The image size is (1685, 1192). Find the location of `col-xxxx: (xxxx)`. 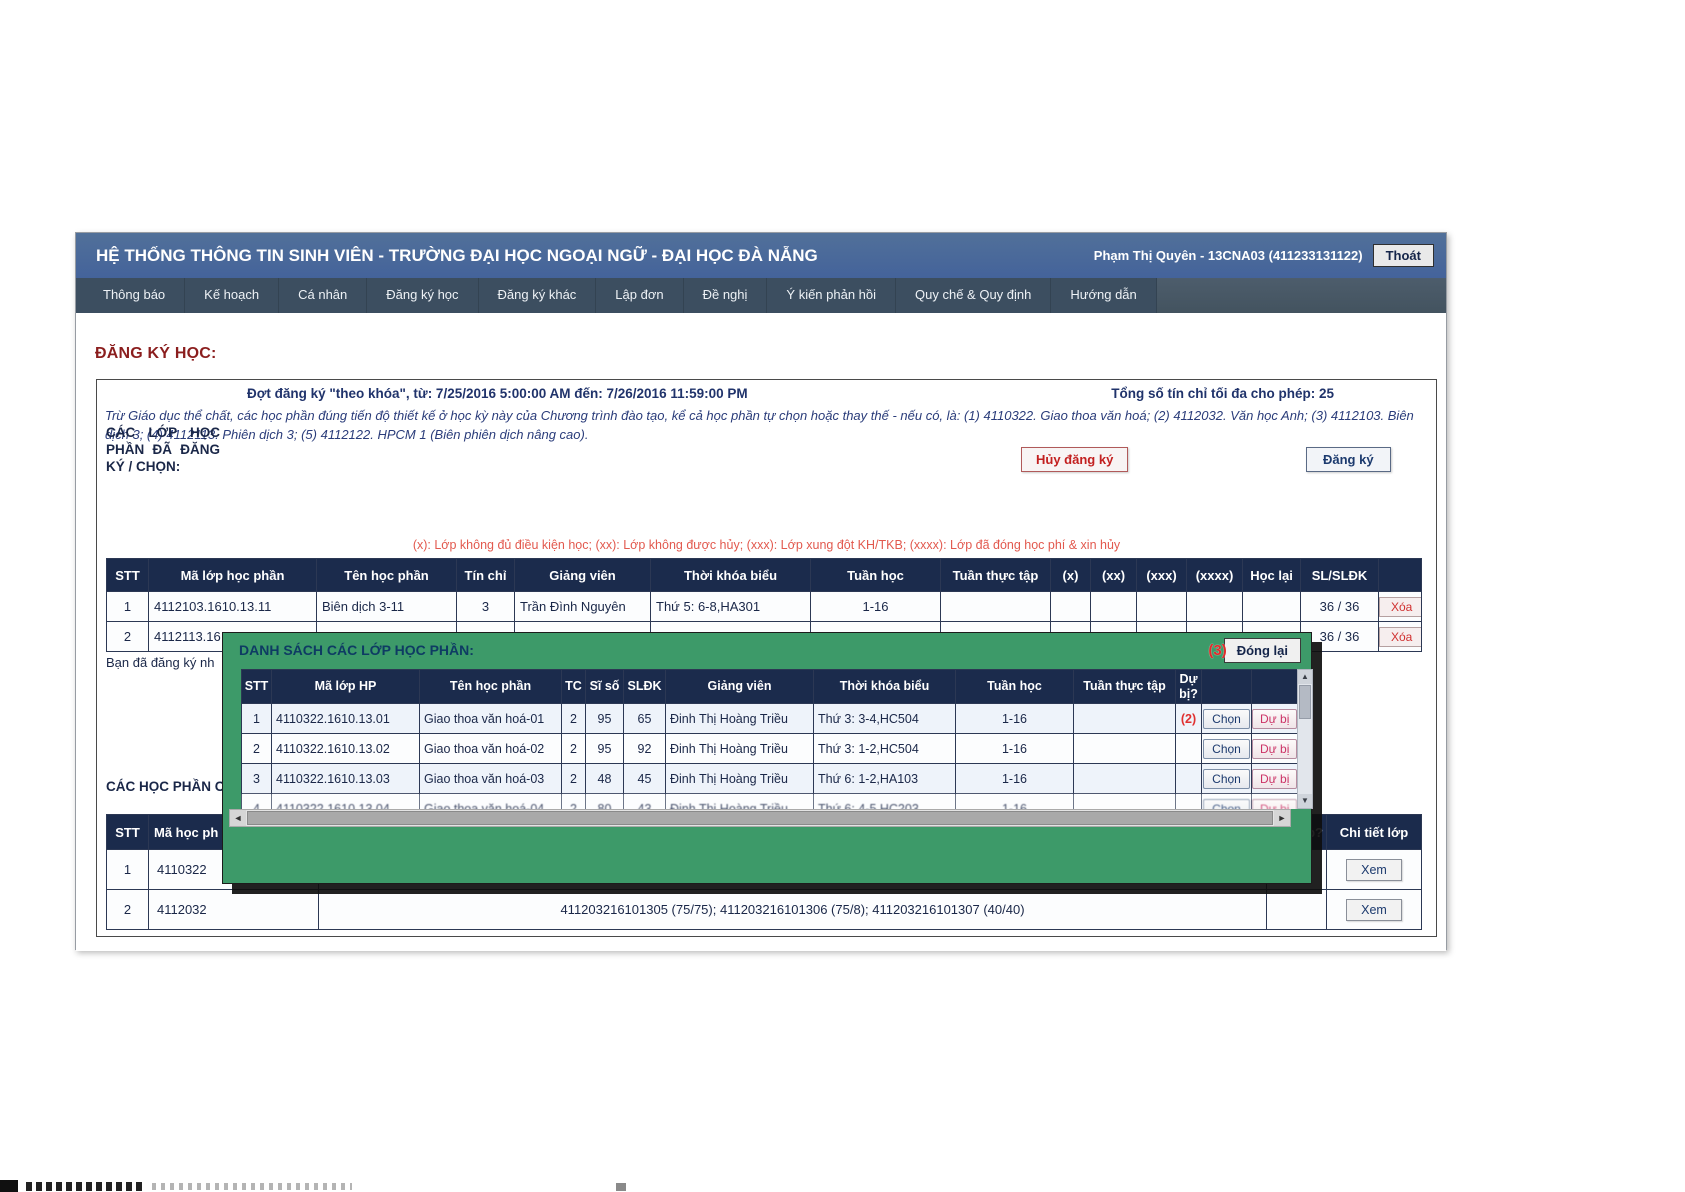

col-xxxx: (xxxx) is located at coordinates (1214, 575).